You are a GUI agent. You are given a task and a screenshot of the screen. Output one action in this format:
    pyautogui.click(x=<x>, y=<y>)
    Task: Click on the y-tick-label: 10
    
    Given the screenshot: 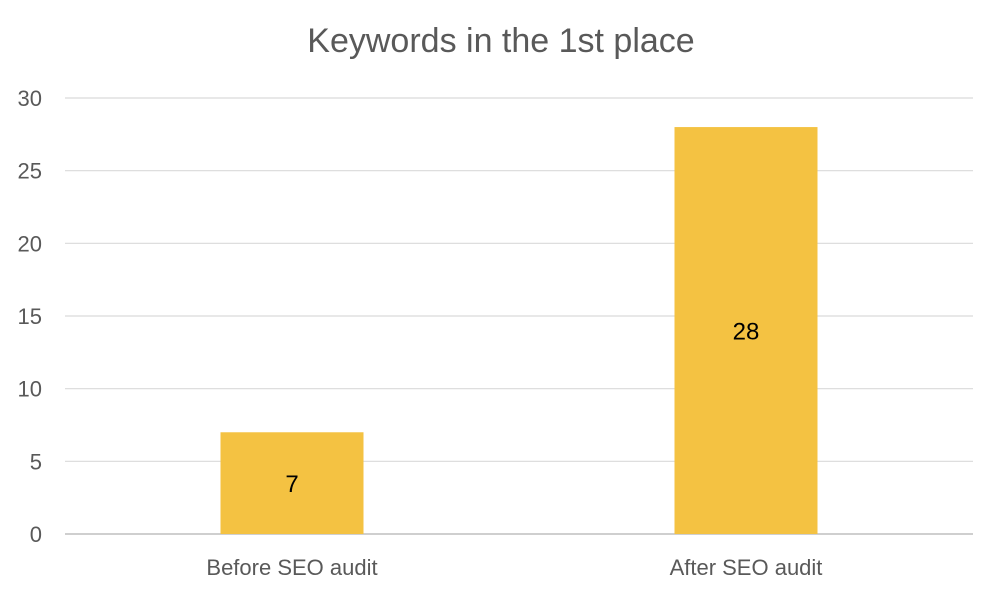 What is the action you would take?
    pyautogui.click(x=30, y=389)
    